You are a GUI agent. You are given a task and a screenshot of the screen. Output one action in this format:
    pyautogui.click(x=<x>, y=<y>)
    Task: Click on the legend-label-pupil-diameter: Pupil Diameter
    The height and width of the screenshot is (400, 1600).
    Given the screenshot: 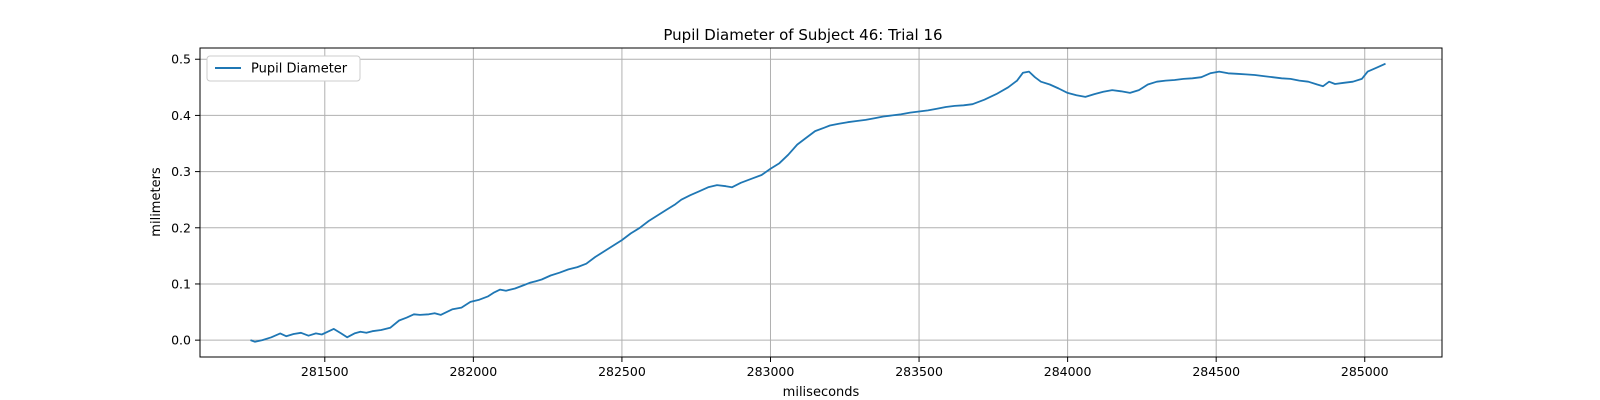 What is the action you would take?
    pyautogui.click(x=299, y=69)
    